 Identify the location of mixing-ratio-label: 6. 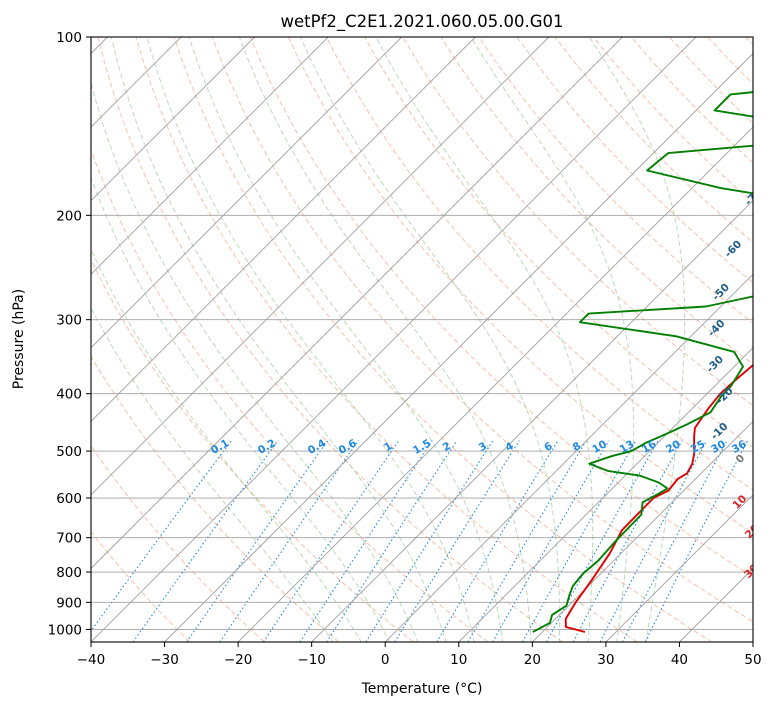
(548, 447).